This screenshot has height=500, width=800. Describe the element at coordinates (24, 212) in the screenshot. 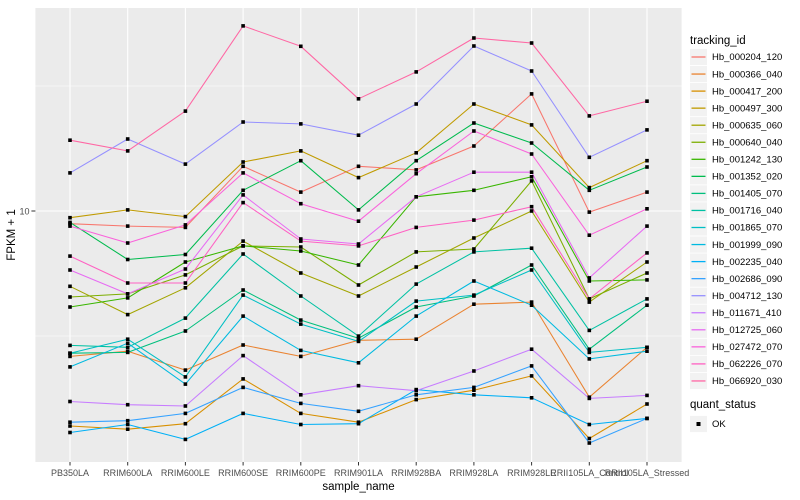

I see `y-tick-label: 10` at that location.